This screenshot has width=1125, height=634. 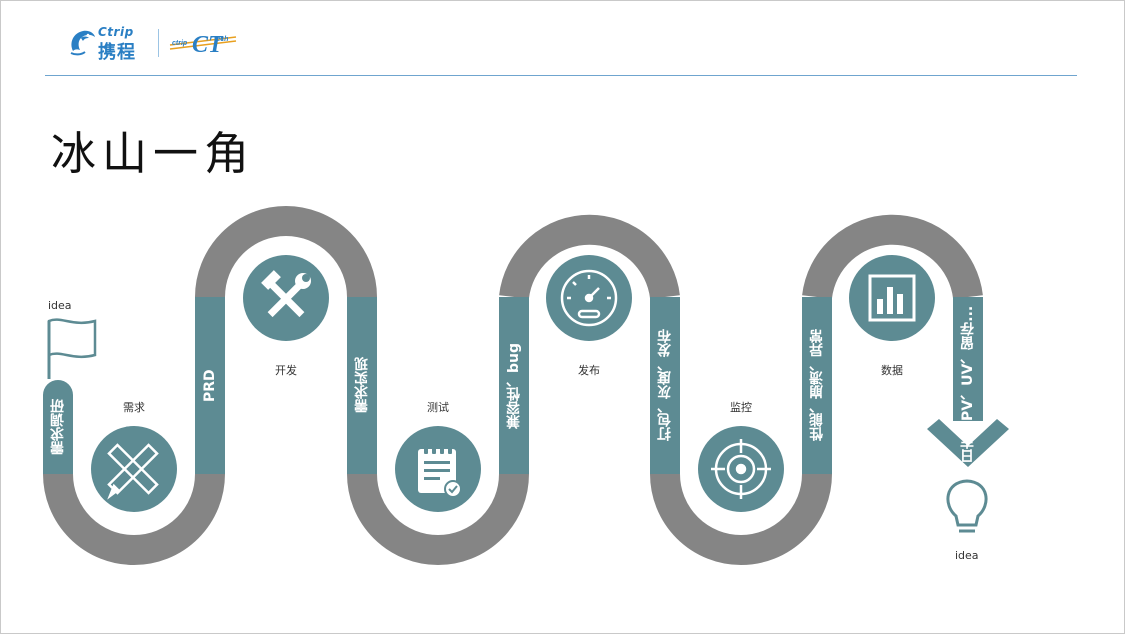 What do you see at coordinates (589, 370) in the screenshot?
I see `stage-label-release: 发布` at bounding box center [589, 370].